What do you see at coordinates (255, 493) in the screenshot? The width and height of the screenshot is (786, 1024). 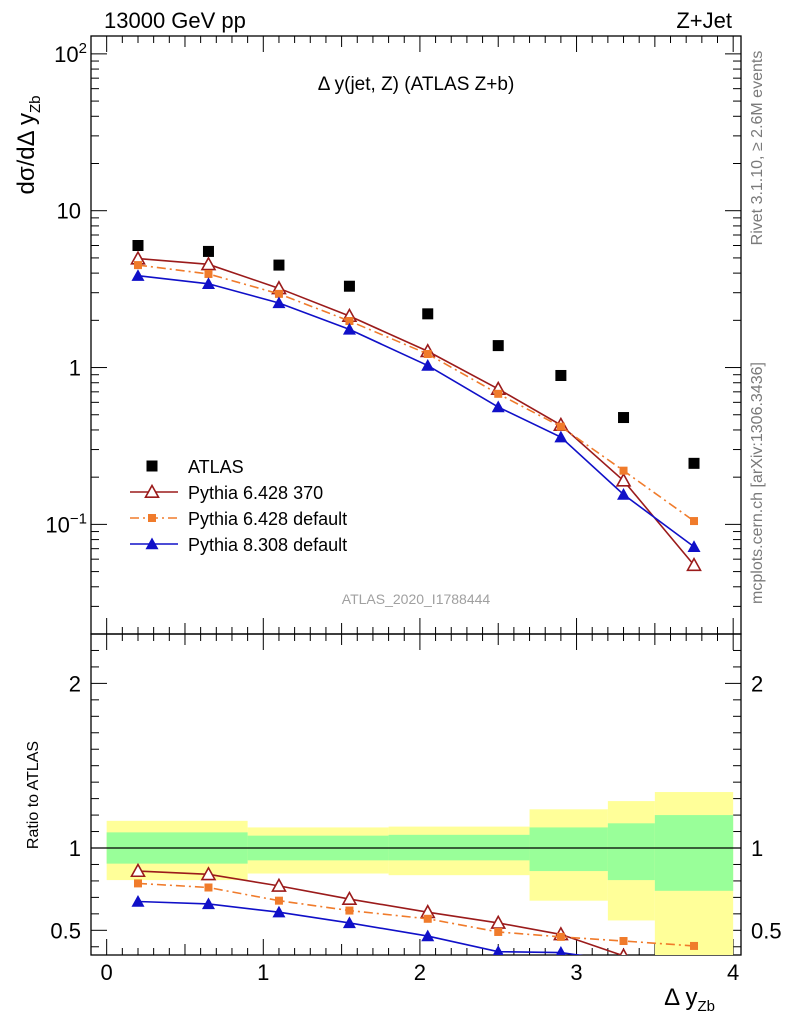 I see `legend-label: Pythia 6.428 370` at bounding box center [255, 493].